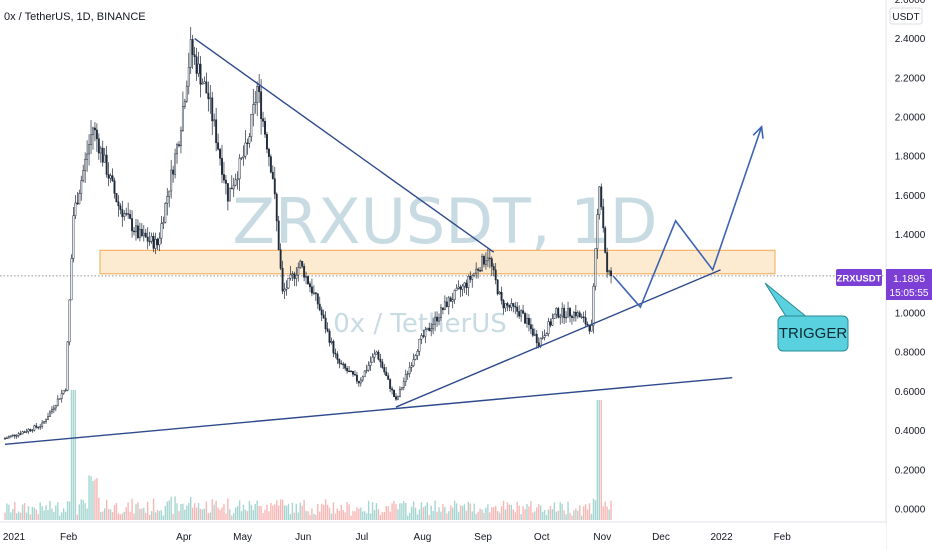 The image size is (932, 550). Describe the element at coordinates (437, 262) in the screenshot. I see `resistance-zone` at that location.